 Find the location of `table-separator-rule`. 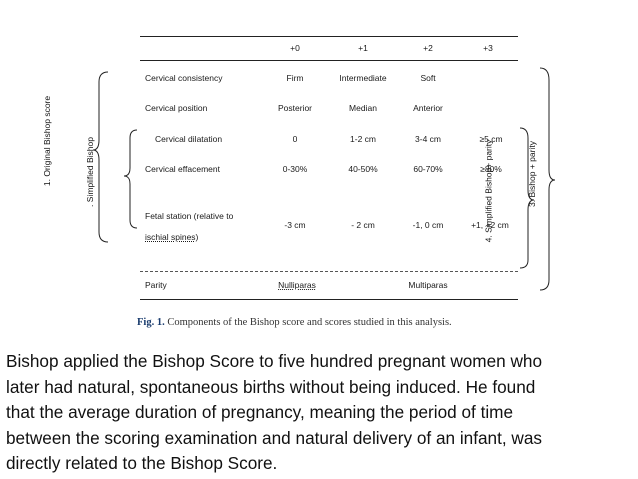

table-separator-rule is located at coordinates (329, 271).